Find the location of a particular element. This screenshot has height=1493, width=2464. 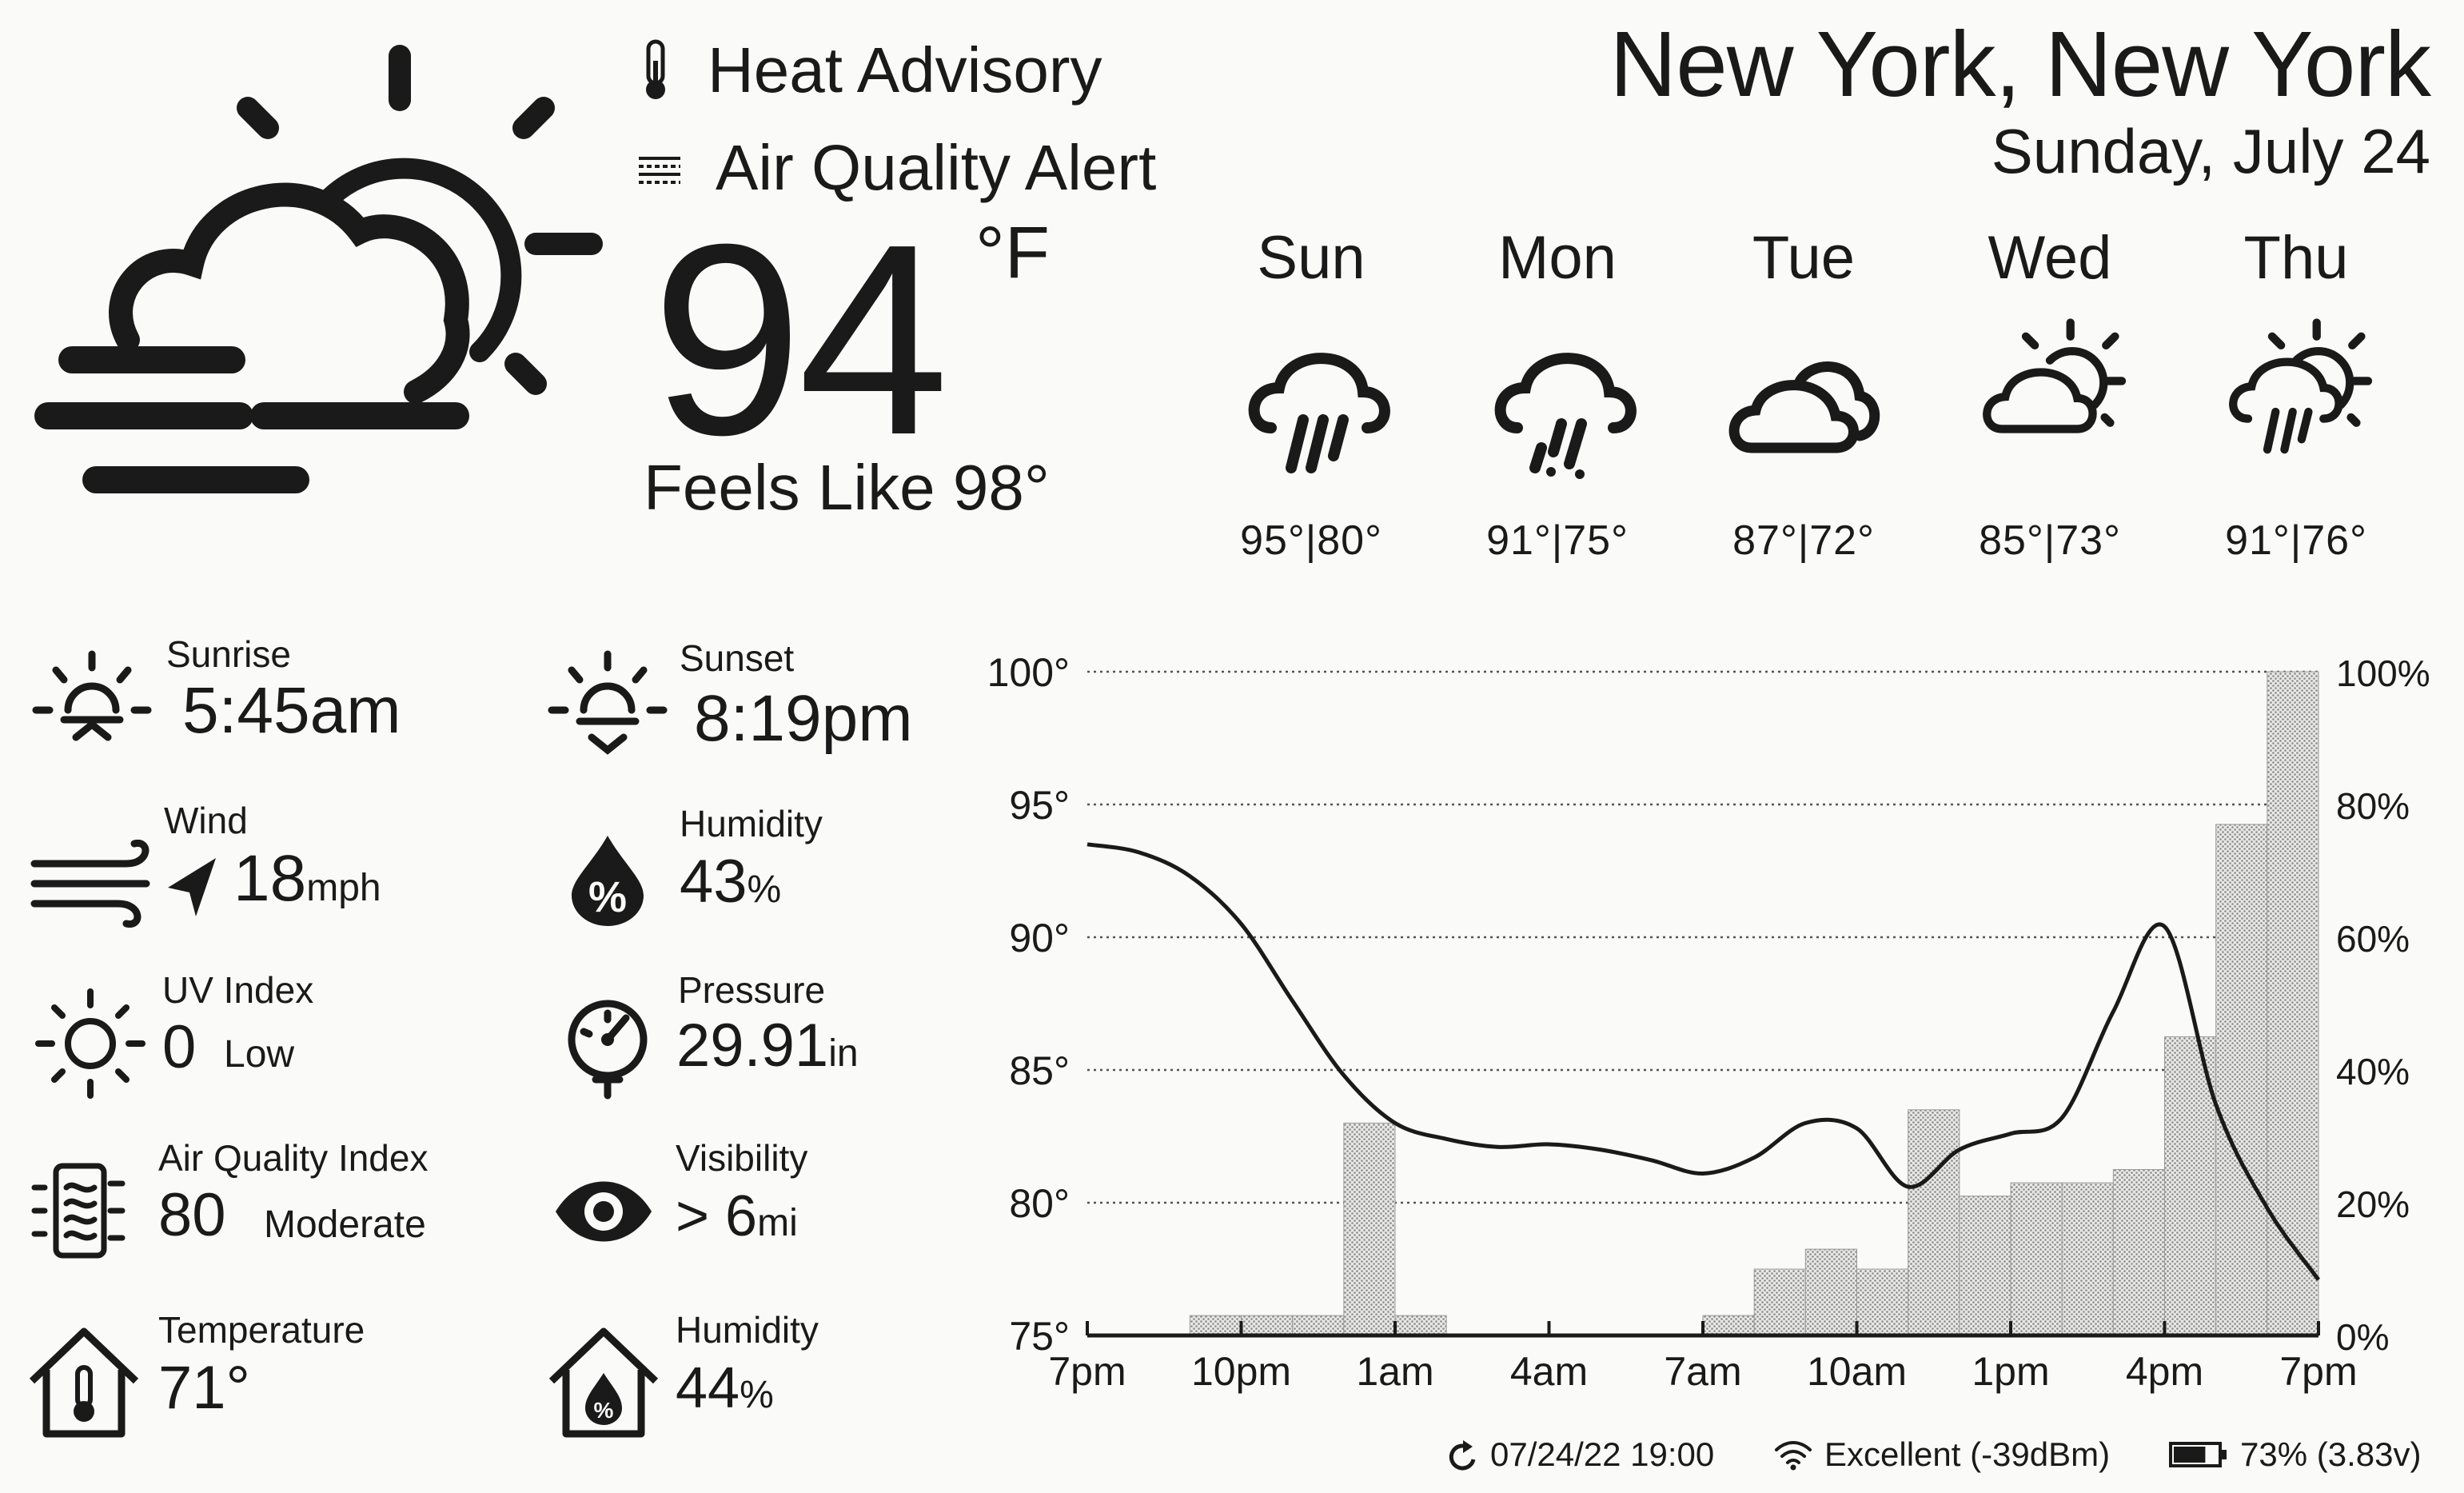

forecast-temps: 87°|72° is located at coordinates (1803, 540).